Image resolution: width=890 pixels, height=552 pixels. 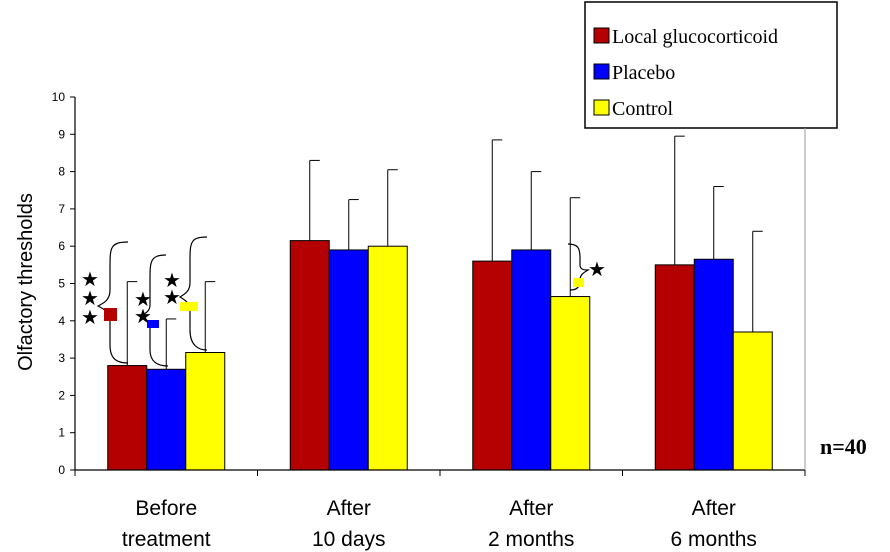 I want to click on legend-swatch-placebo, so click(x=601, y=71).